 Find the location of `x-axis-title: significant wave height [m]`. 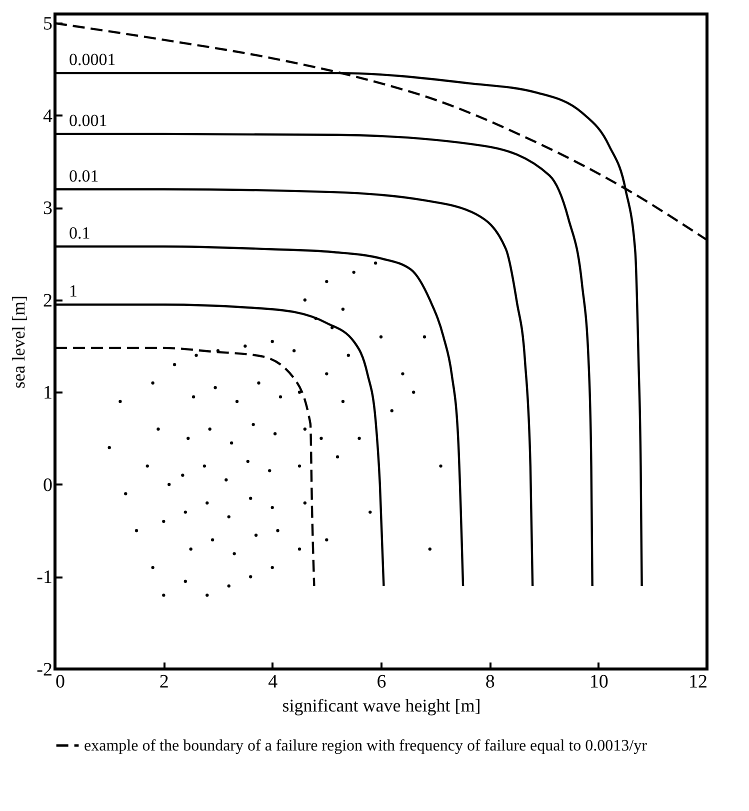

x-axis-title: significant wave height [m] is located at coordinates (381, 706).